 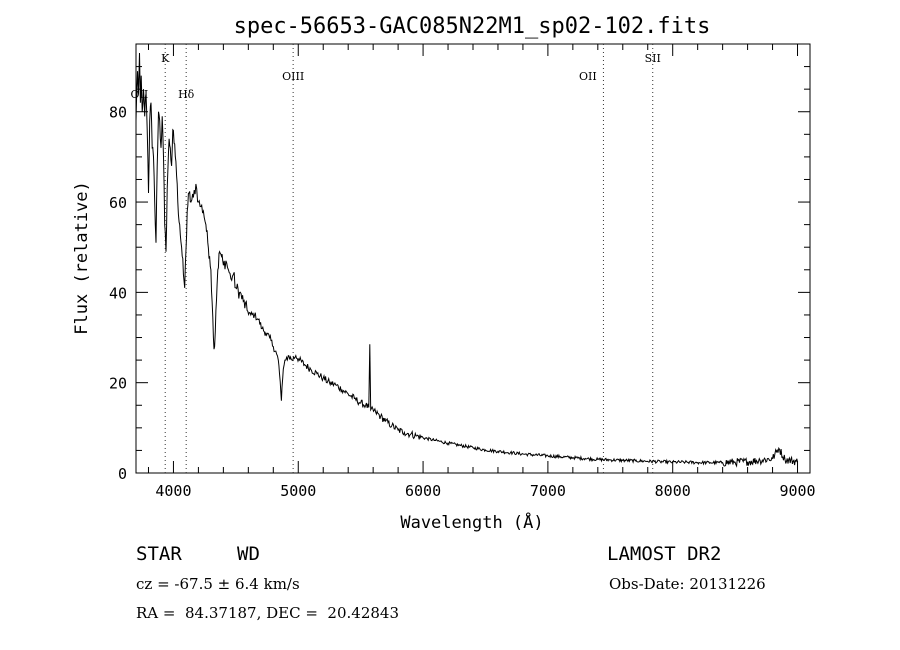 I want to click on x-tick-label: 9000, so click(x=797, y=491).